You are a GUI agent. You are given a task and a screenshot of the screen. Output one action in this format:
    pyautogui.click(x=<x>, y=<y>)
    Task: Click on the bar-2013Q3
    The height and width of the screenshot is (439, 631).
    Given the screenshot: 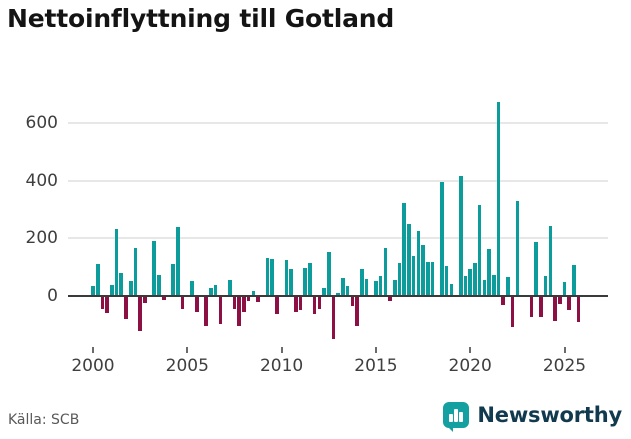 What is the action you would take?
    pyautogui.click(x=347, y=290)
    